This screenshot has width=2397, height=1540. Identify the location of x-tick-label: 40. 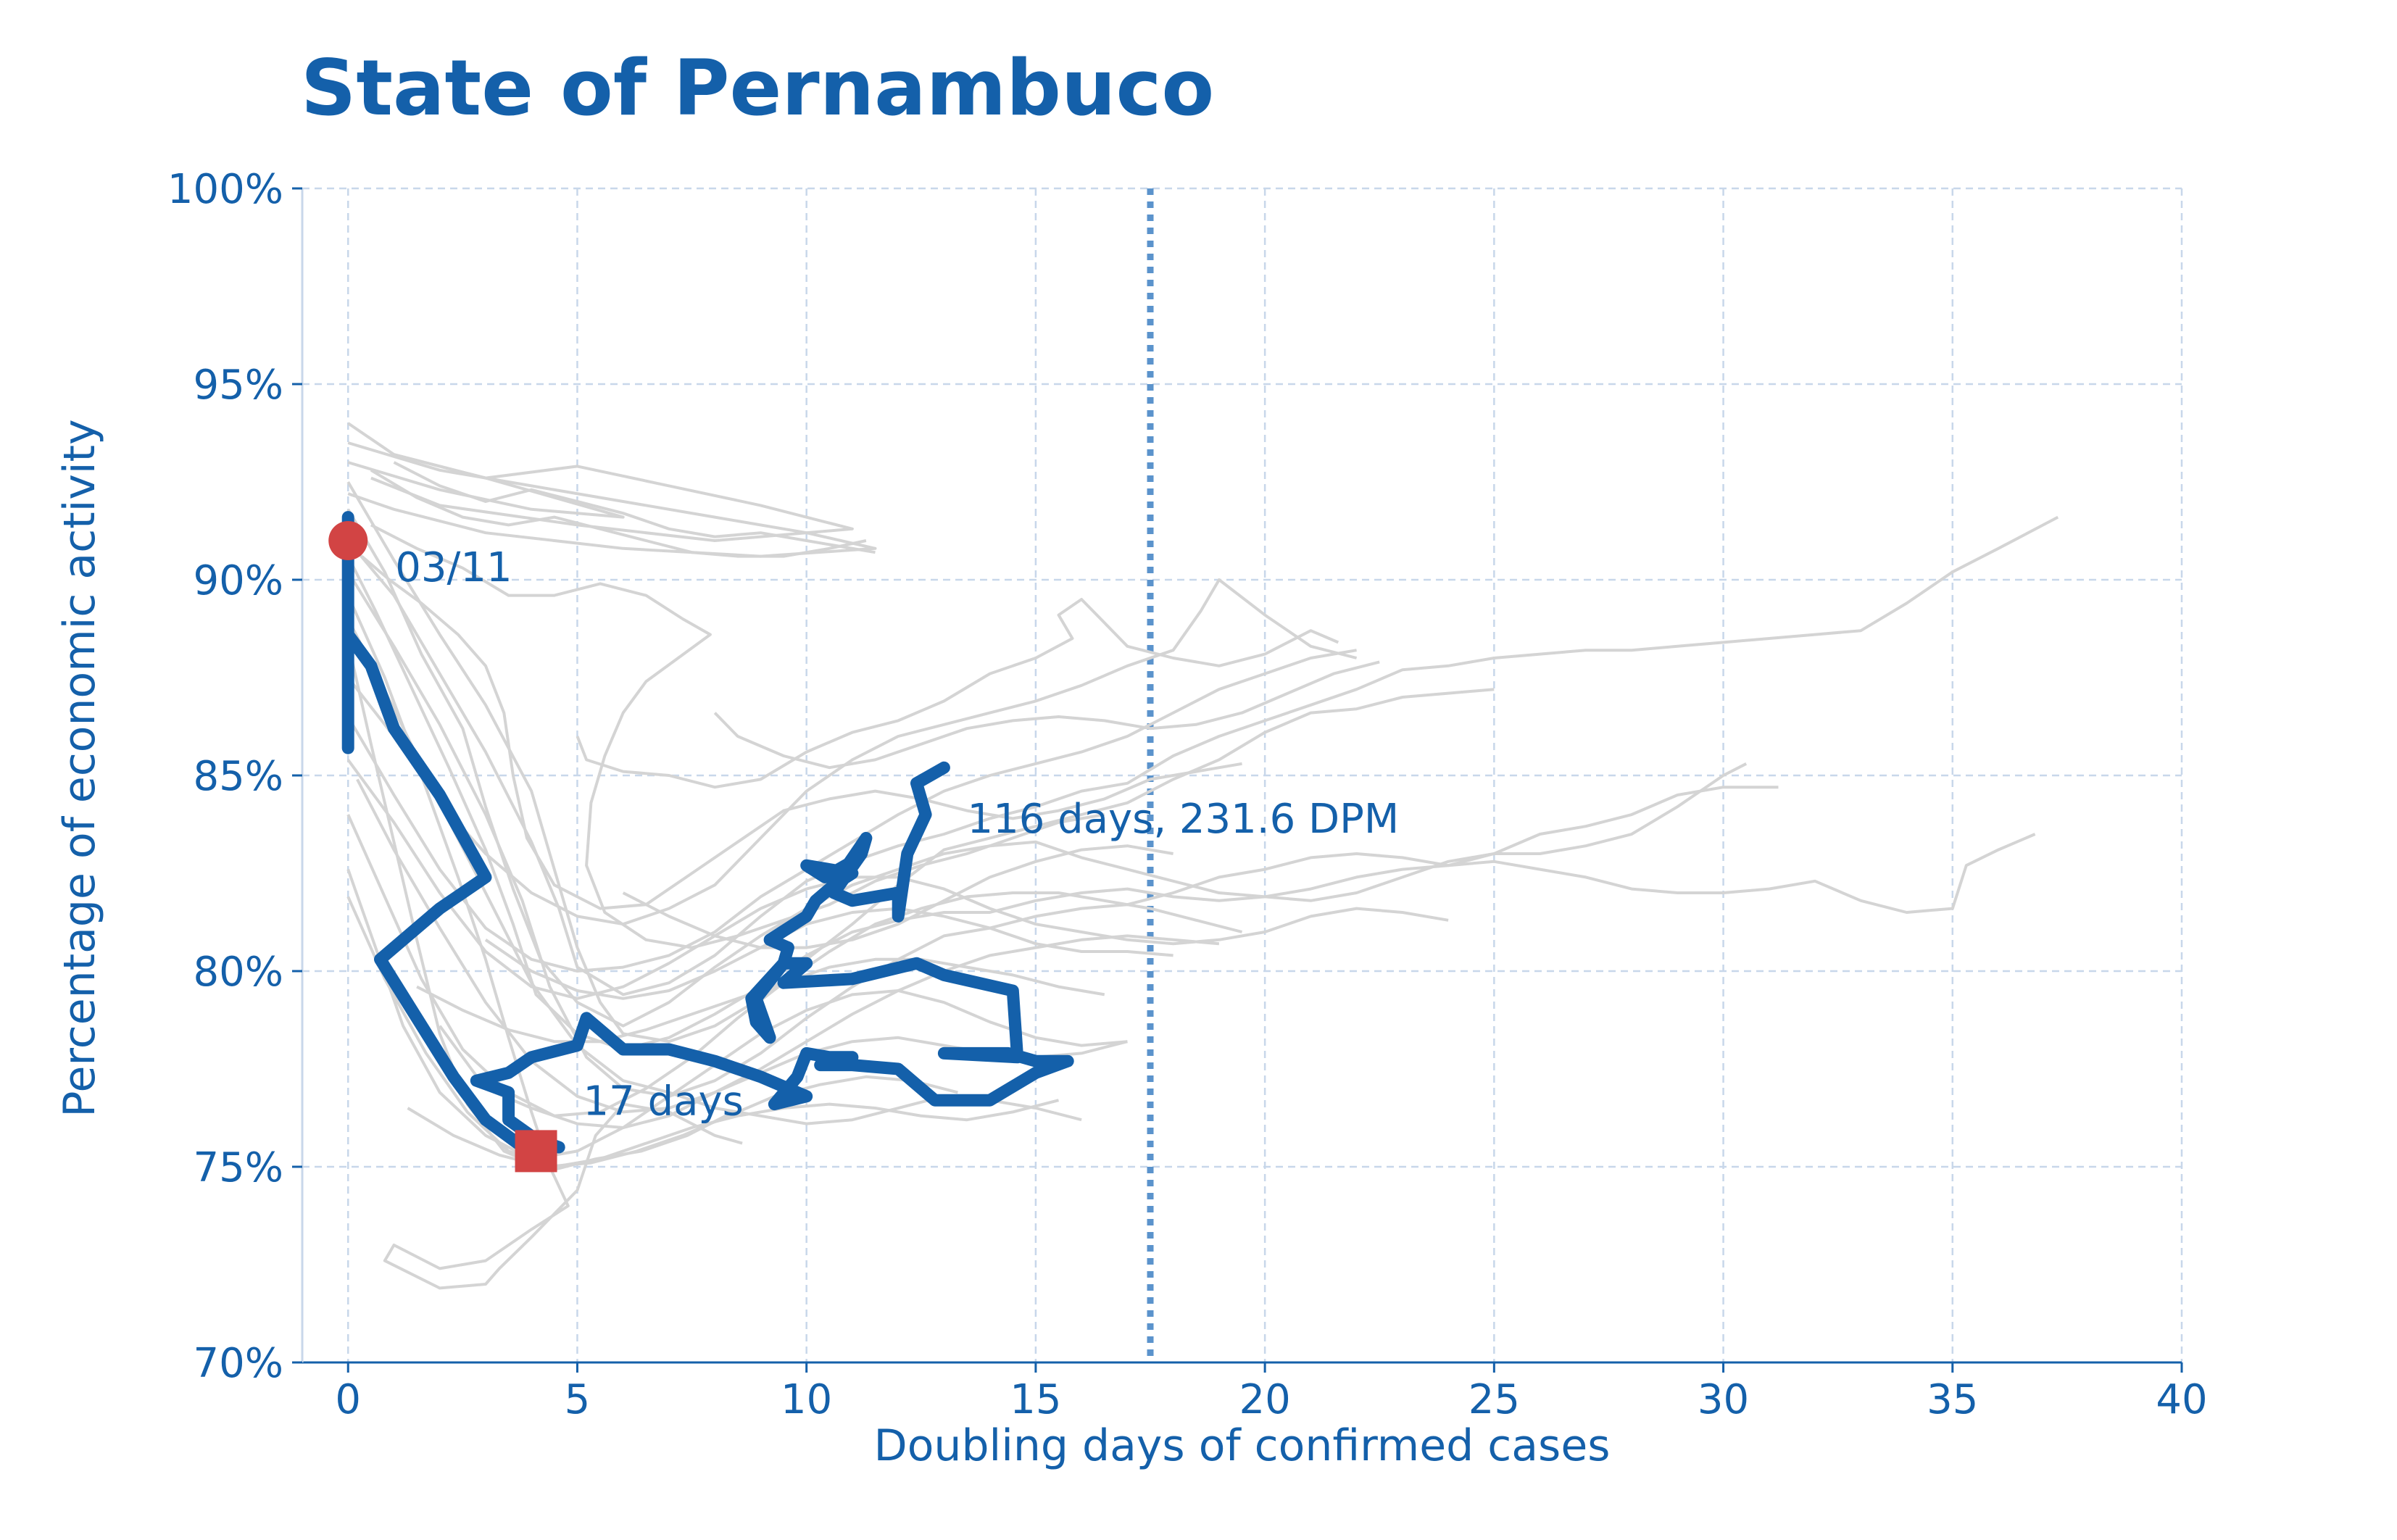
(2181, 1400).